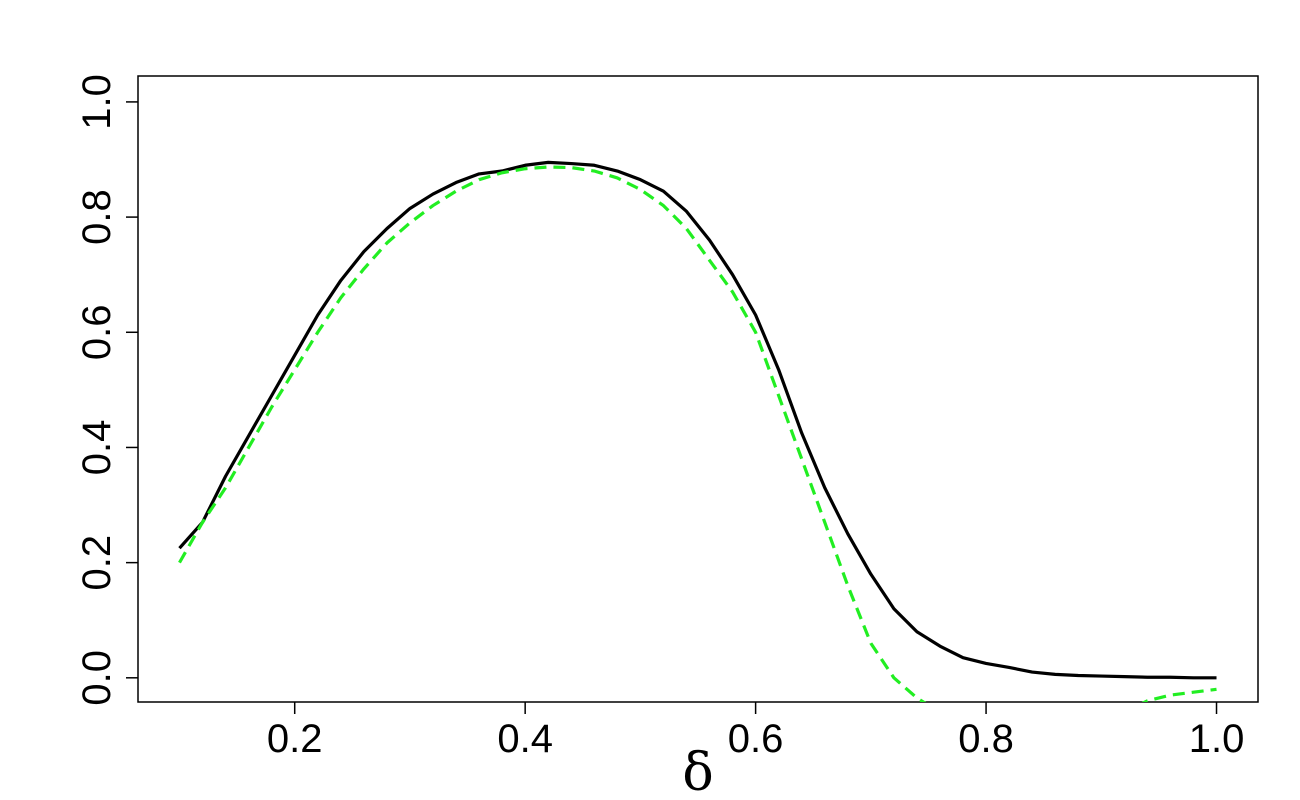 The width and height of the screenshot is (1300, 800). What do you see at coordinates (97, 332) in the screenshot?
I see `y-tick-label: 0.6` at bounding box center [97, 332].